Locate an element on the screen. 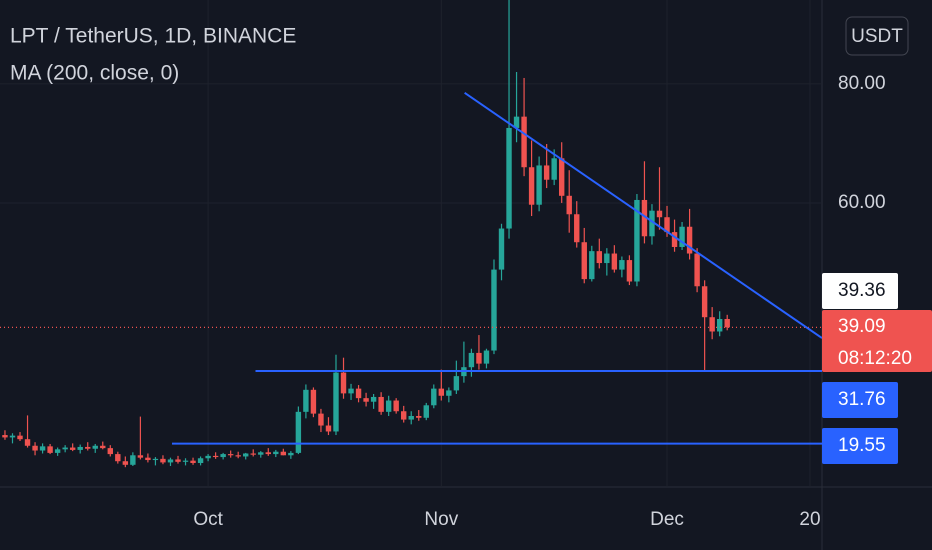 The height and width of the screenshot is (550, 932). price-label: 19.55 is located at coordinates (862, 445).